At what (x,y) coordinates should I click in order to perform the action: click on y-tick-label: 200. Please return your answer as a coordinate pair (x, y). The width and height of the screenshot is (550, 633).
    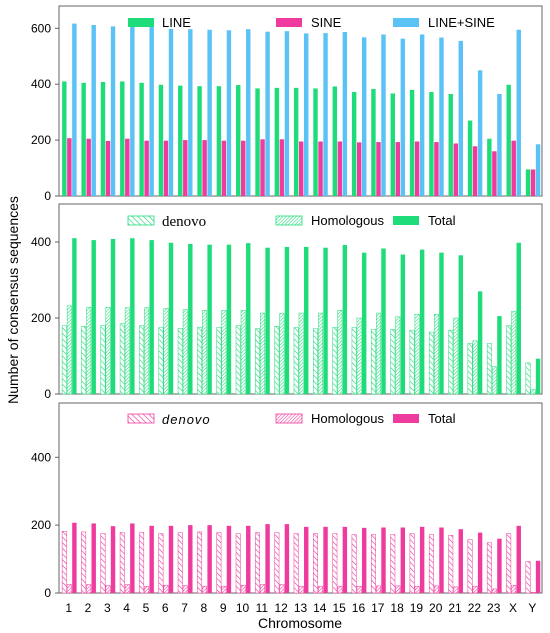
    Looking at the image, I should click on (41, 140).